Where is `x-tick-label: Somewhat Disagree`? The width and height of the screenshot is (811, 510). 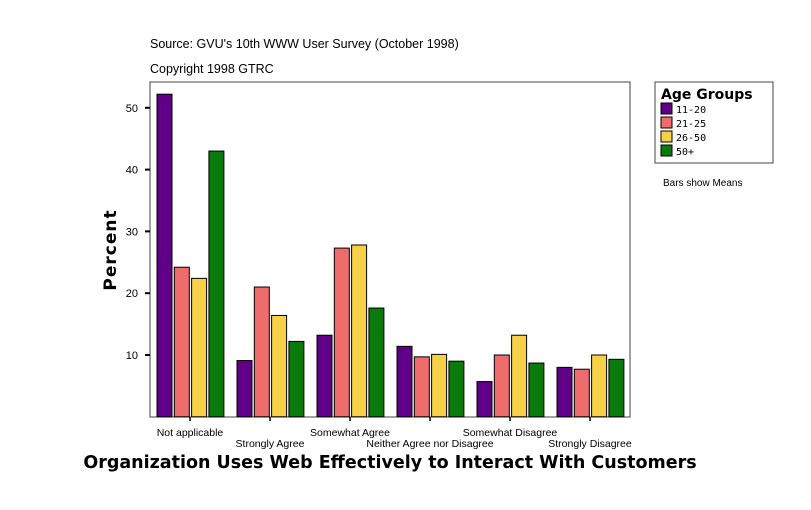 x-tick-label: Somewhat Disagree is located at coordinates (510, 433).